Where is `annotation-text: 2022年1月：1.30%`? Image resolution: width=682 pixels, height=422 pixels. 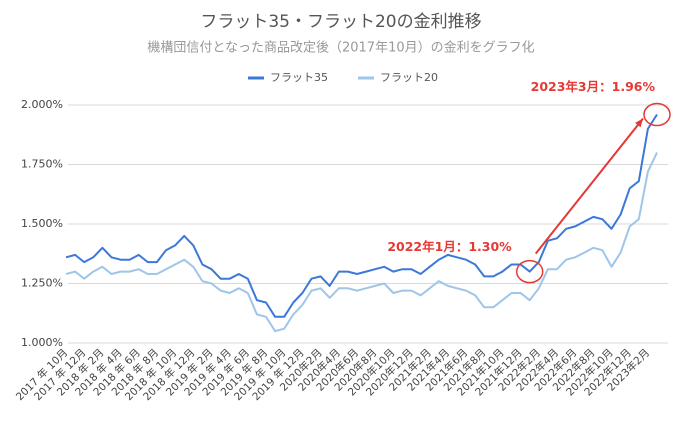 annotation-text: 2022年1月：1.30% is located at coordinates (449, 246).